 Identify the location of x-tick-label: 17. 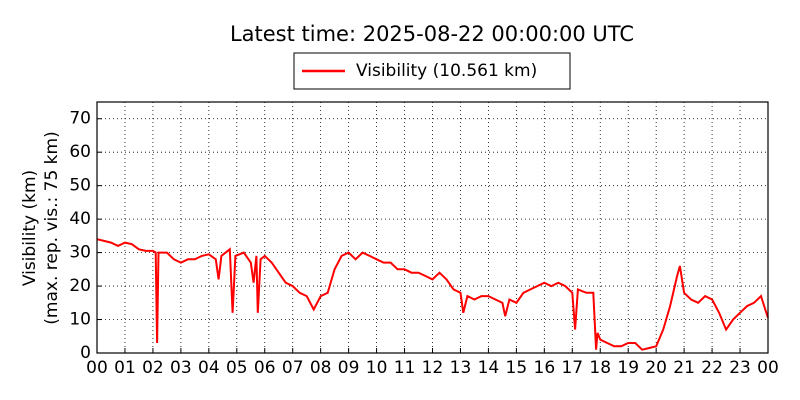
(572, 368).